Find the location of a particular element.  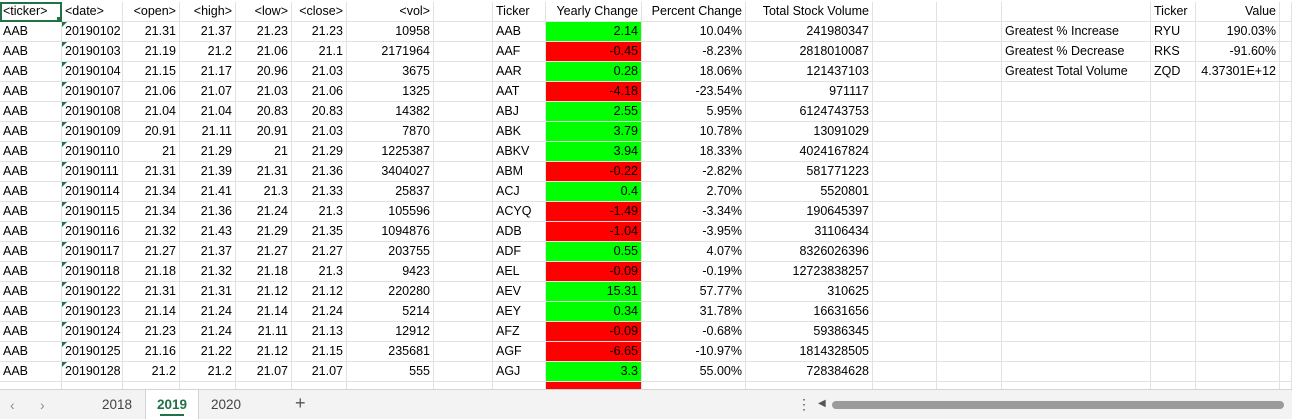

cell-high: 21.17 is located at coordinates (208, 72).